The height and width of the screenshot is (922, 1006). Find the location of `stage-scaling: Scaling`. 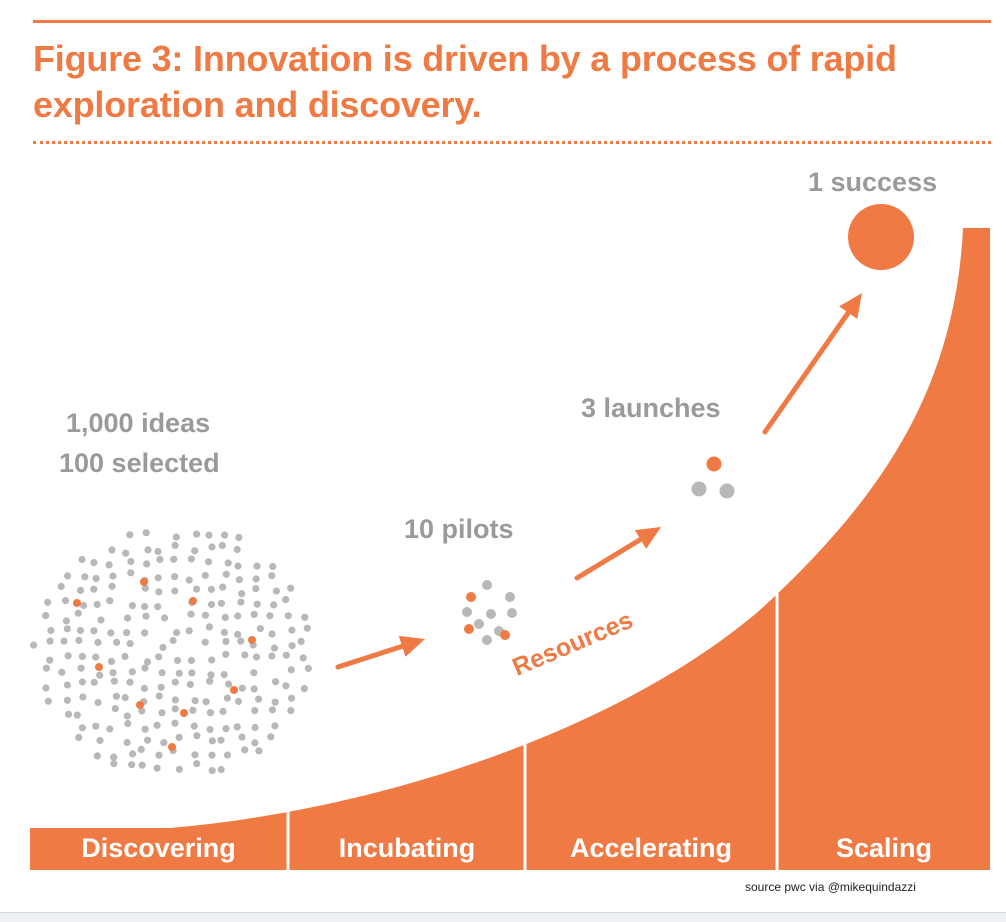

stage-scaling: Scaling is located at coordinates (884, 848).